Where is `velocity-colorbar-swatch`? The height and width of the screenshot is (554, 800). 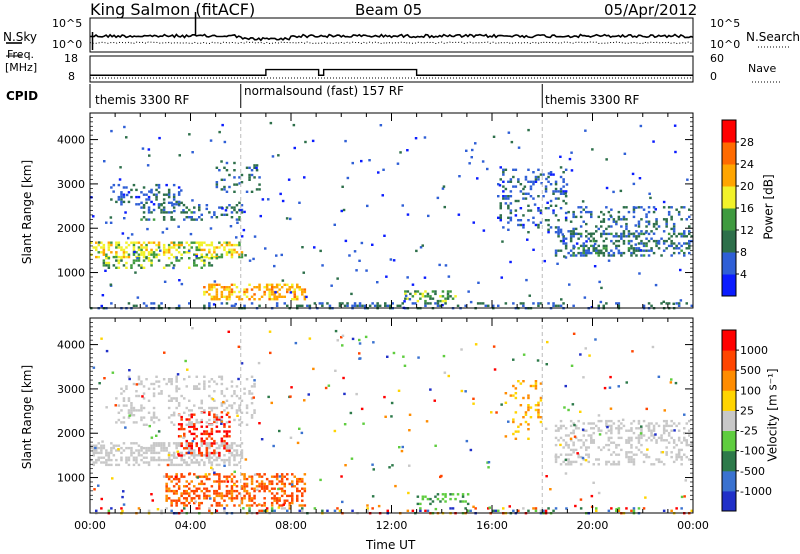 velocity-colorbar-swatch is located at coordinates (729, 501).